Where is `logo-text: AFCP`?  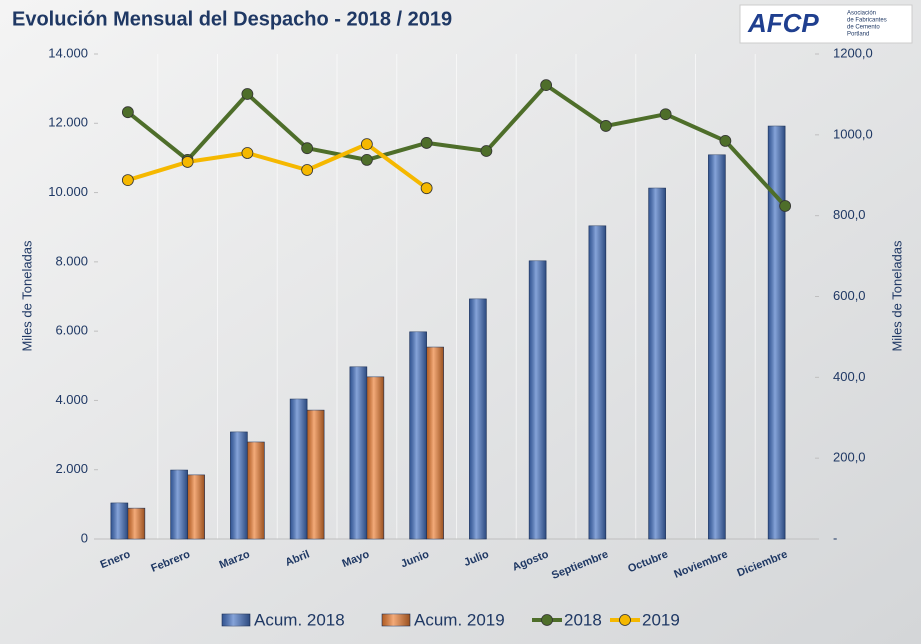
logo-text: AFCP is located at coordinates (783, 23).